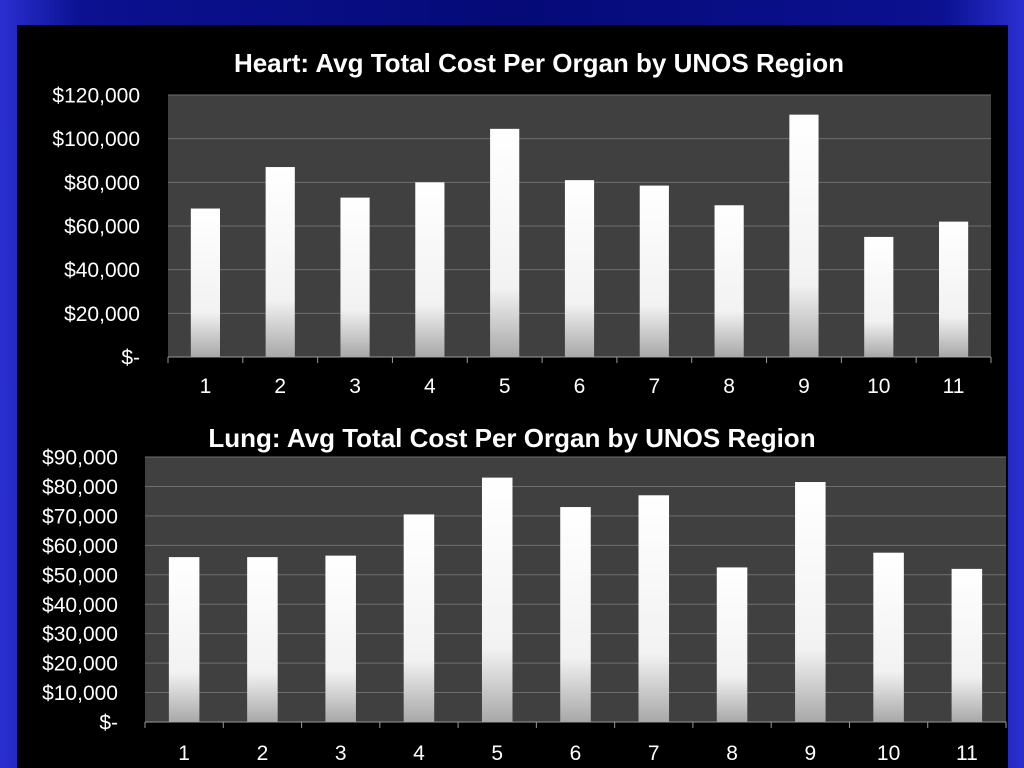 Image resolution: width=1024 pixels, height=768 pixels. What do you see at coordinates (102, 270) in the screenshot?
I see `heart-y-tick-label: $40,000` at bounding box center [102, 270].